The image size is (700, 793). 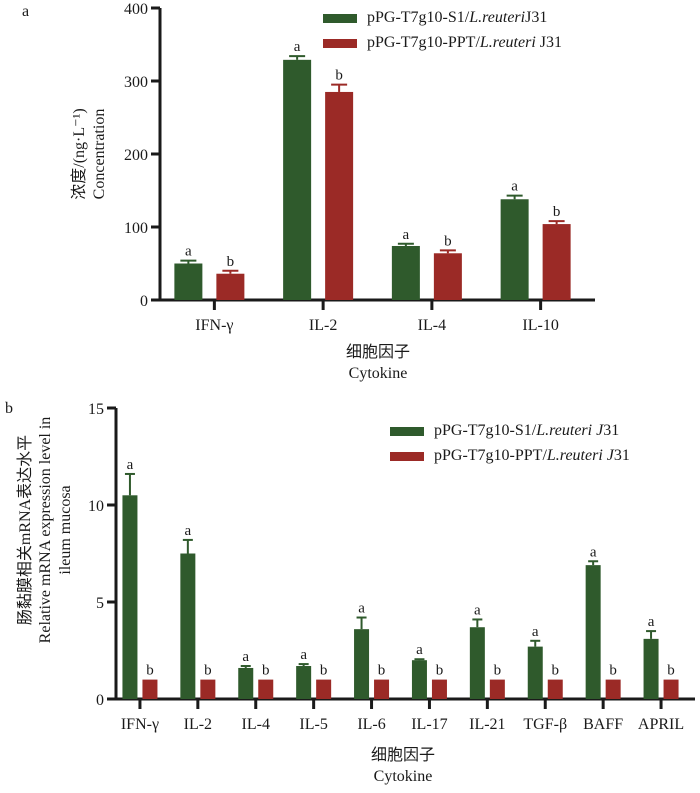 I want to click on x-tick-label: IL-10, so click(x=540, y=325).